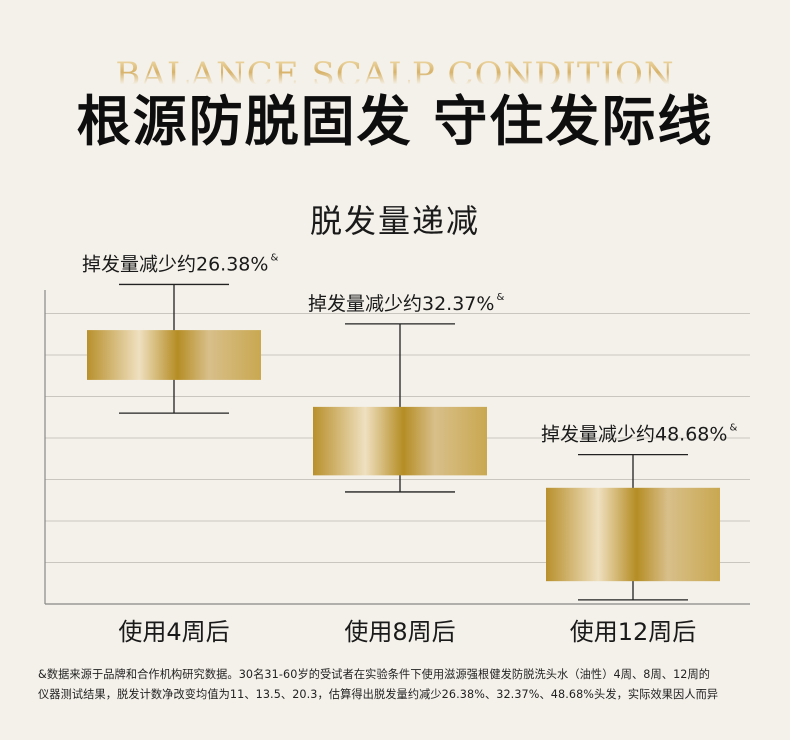 The width and height of the screenshot is (790, 740). What do you see at coordinates (633, 632) in the screenshot?
I see `category-label-3: 使用12周后` at bounding box center [633, 632].